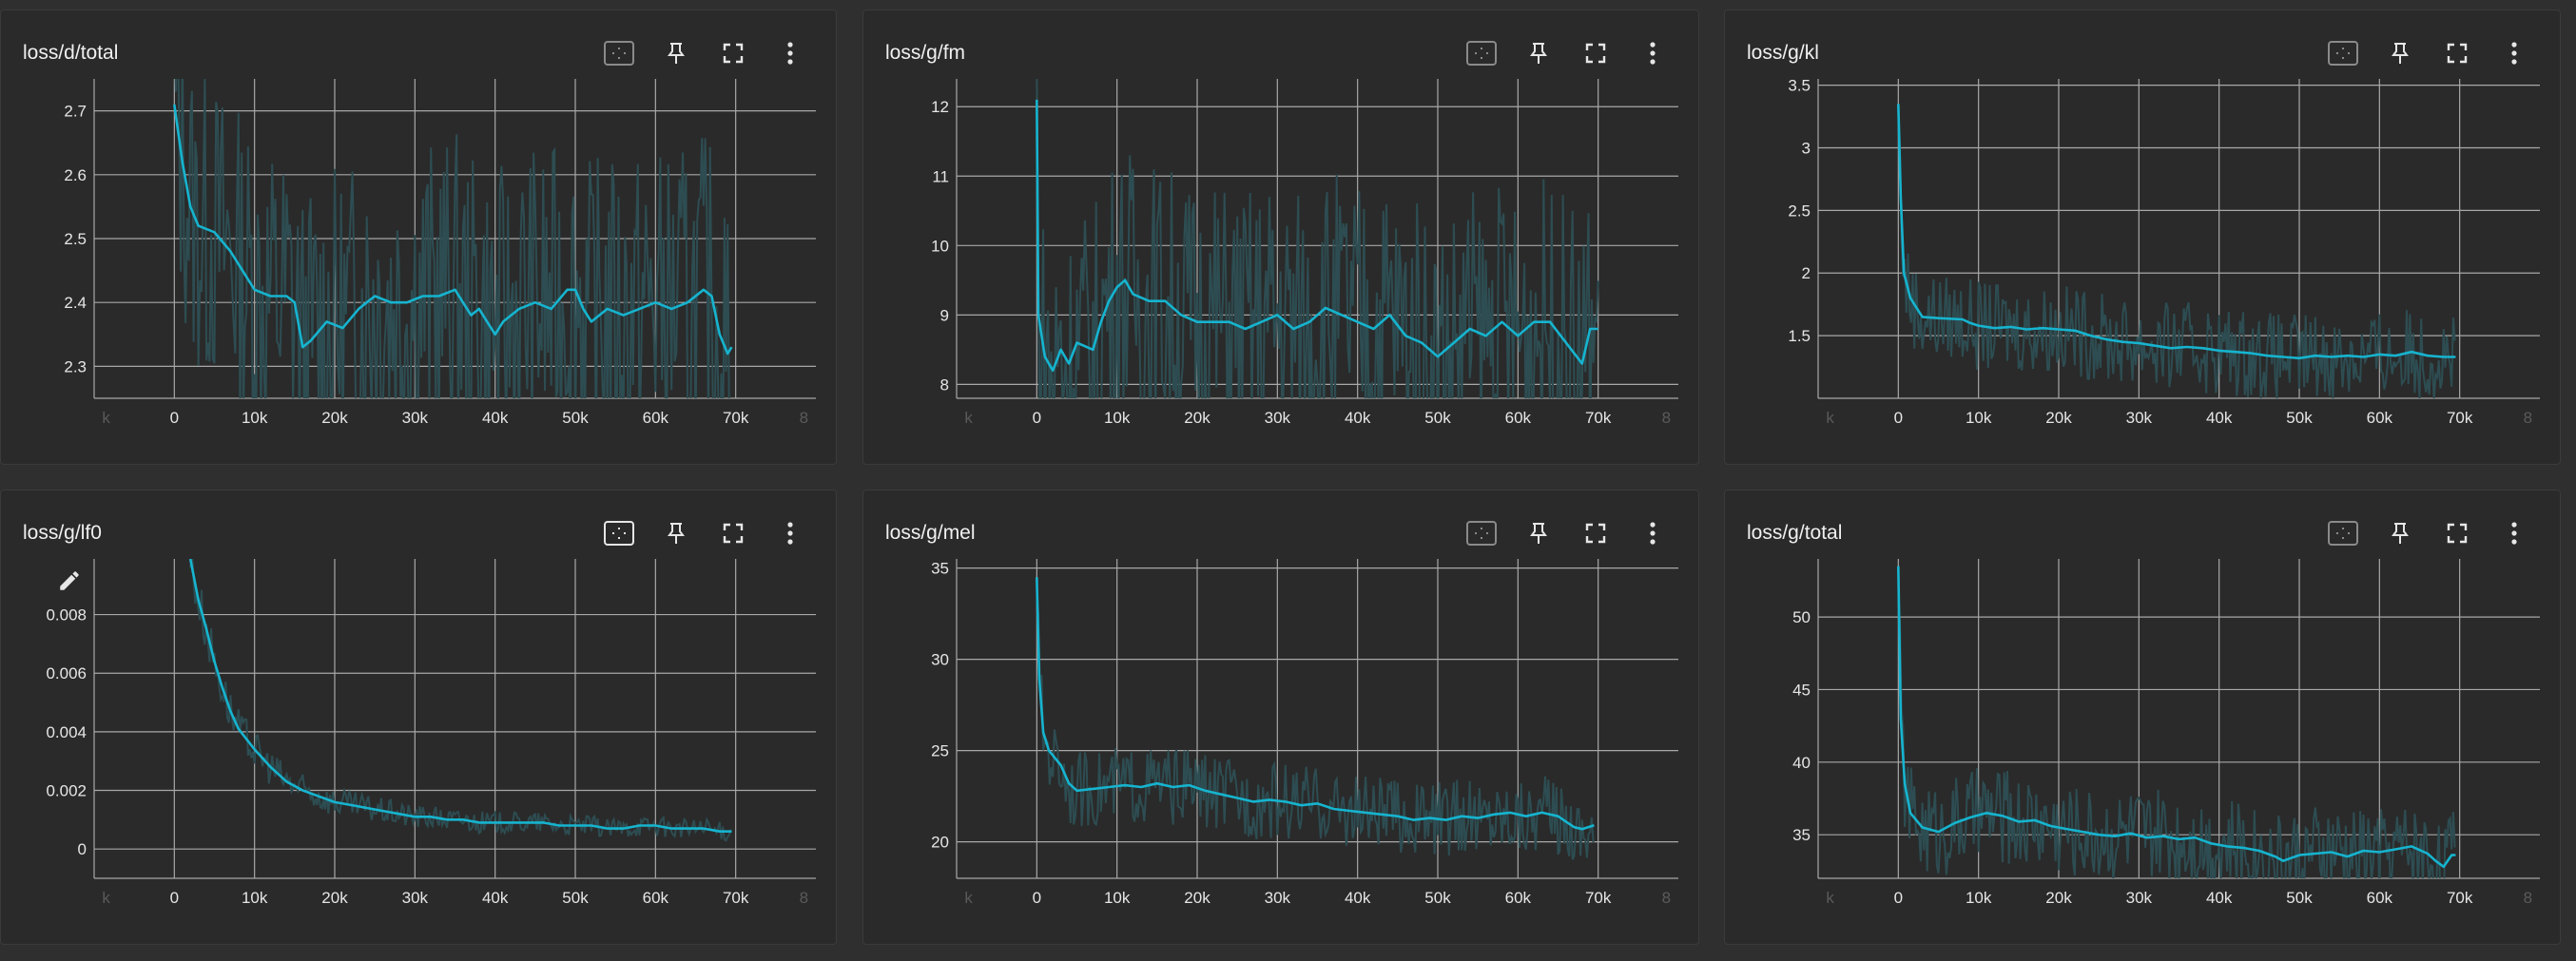 Image resolution: width=2576 pixels, height=961 pixels. Describe the element at coordinates (925, 53) in the screenshot. I see `card-title: loss/g/fm` at that location.